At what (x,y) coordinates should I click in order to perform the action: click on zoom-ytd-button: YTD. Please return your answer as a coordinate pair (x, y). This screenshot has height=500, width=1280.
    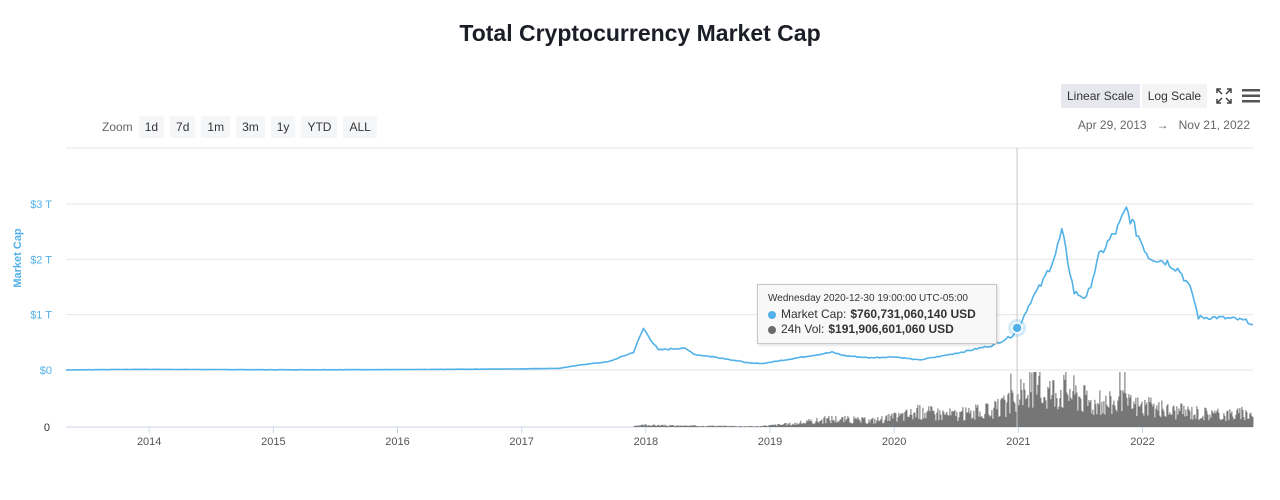
    Looking at the image, I should click on (319, 127).